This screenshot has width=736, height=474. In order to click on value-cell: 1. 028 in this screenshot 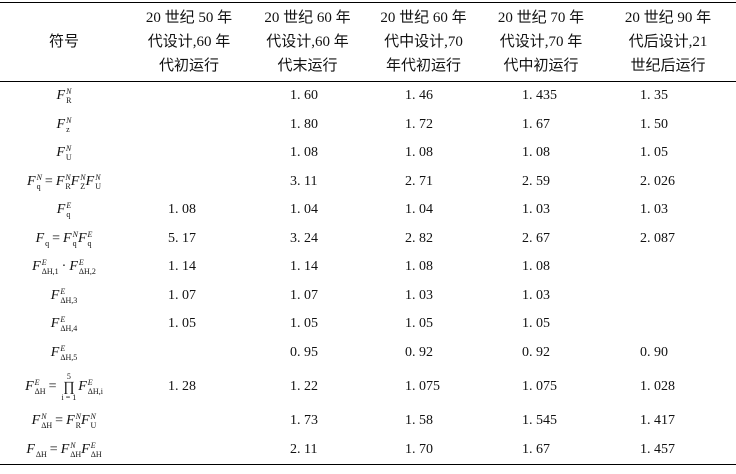, I will do `click(668, 387)`.